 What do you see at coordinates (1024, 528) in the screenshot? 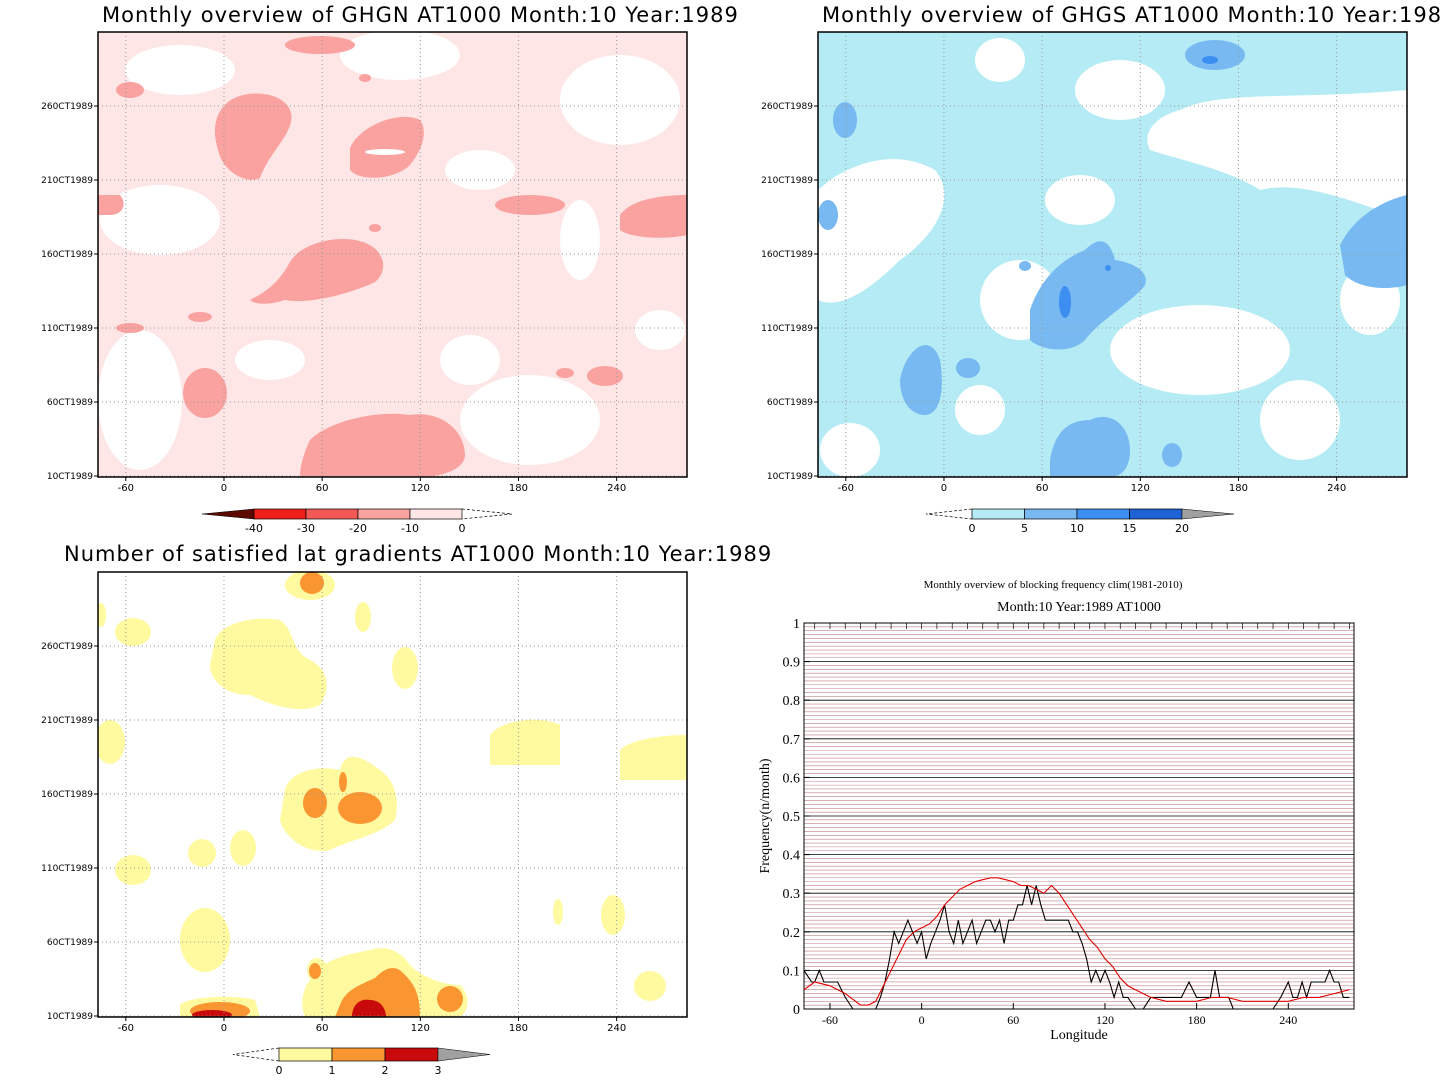
I see `colorbar-label: 5` at bounding box center [1024, 528].